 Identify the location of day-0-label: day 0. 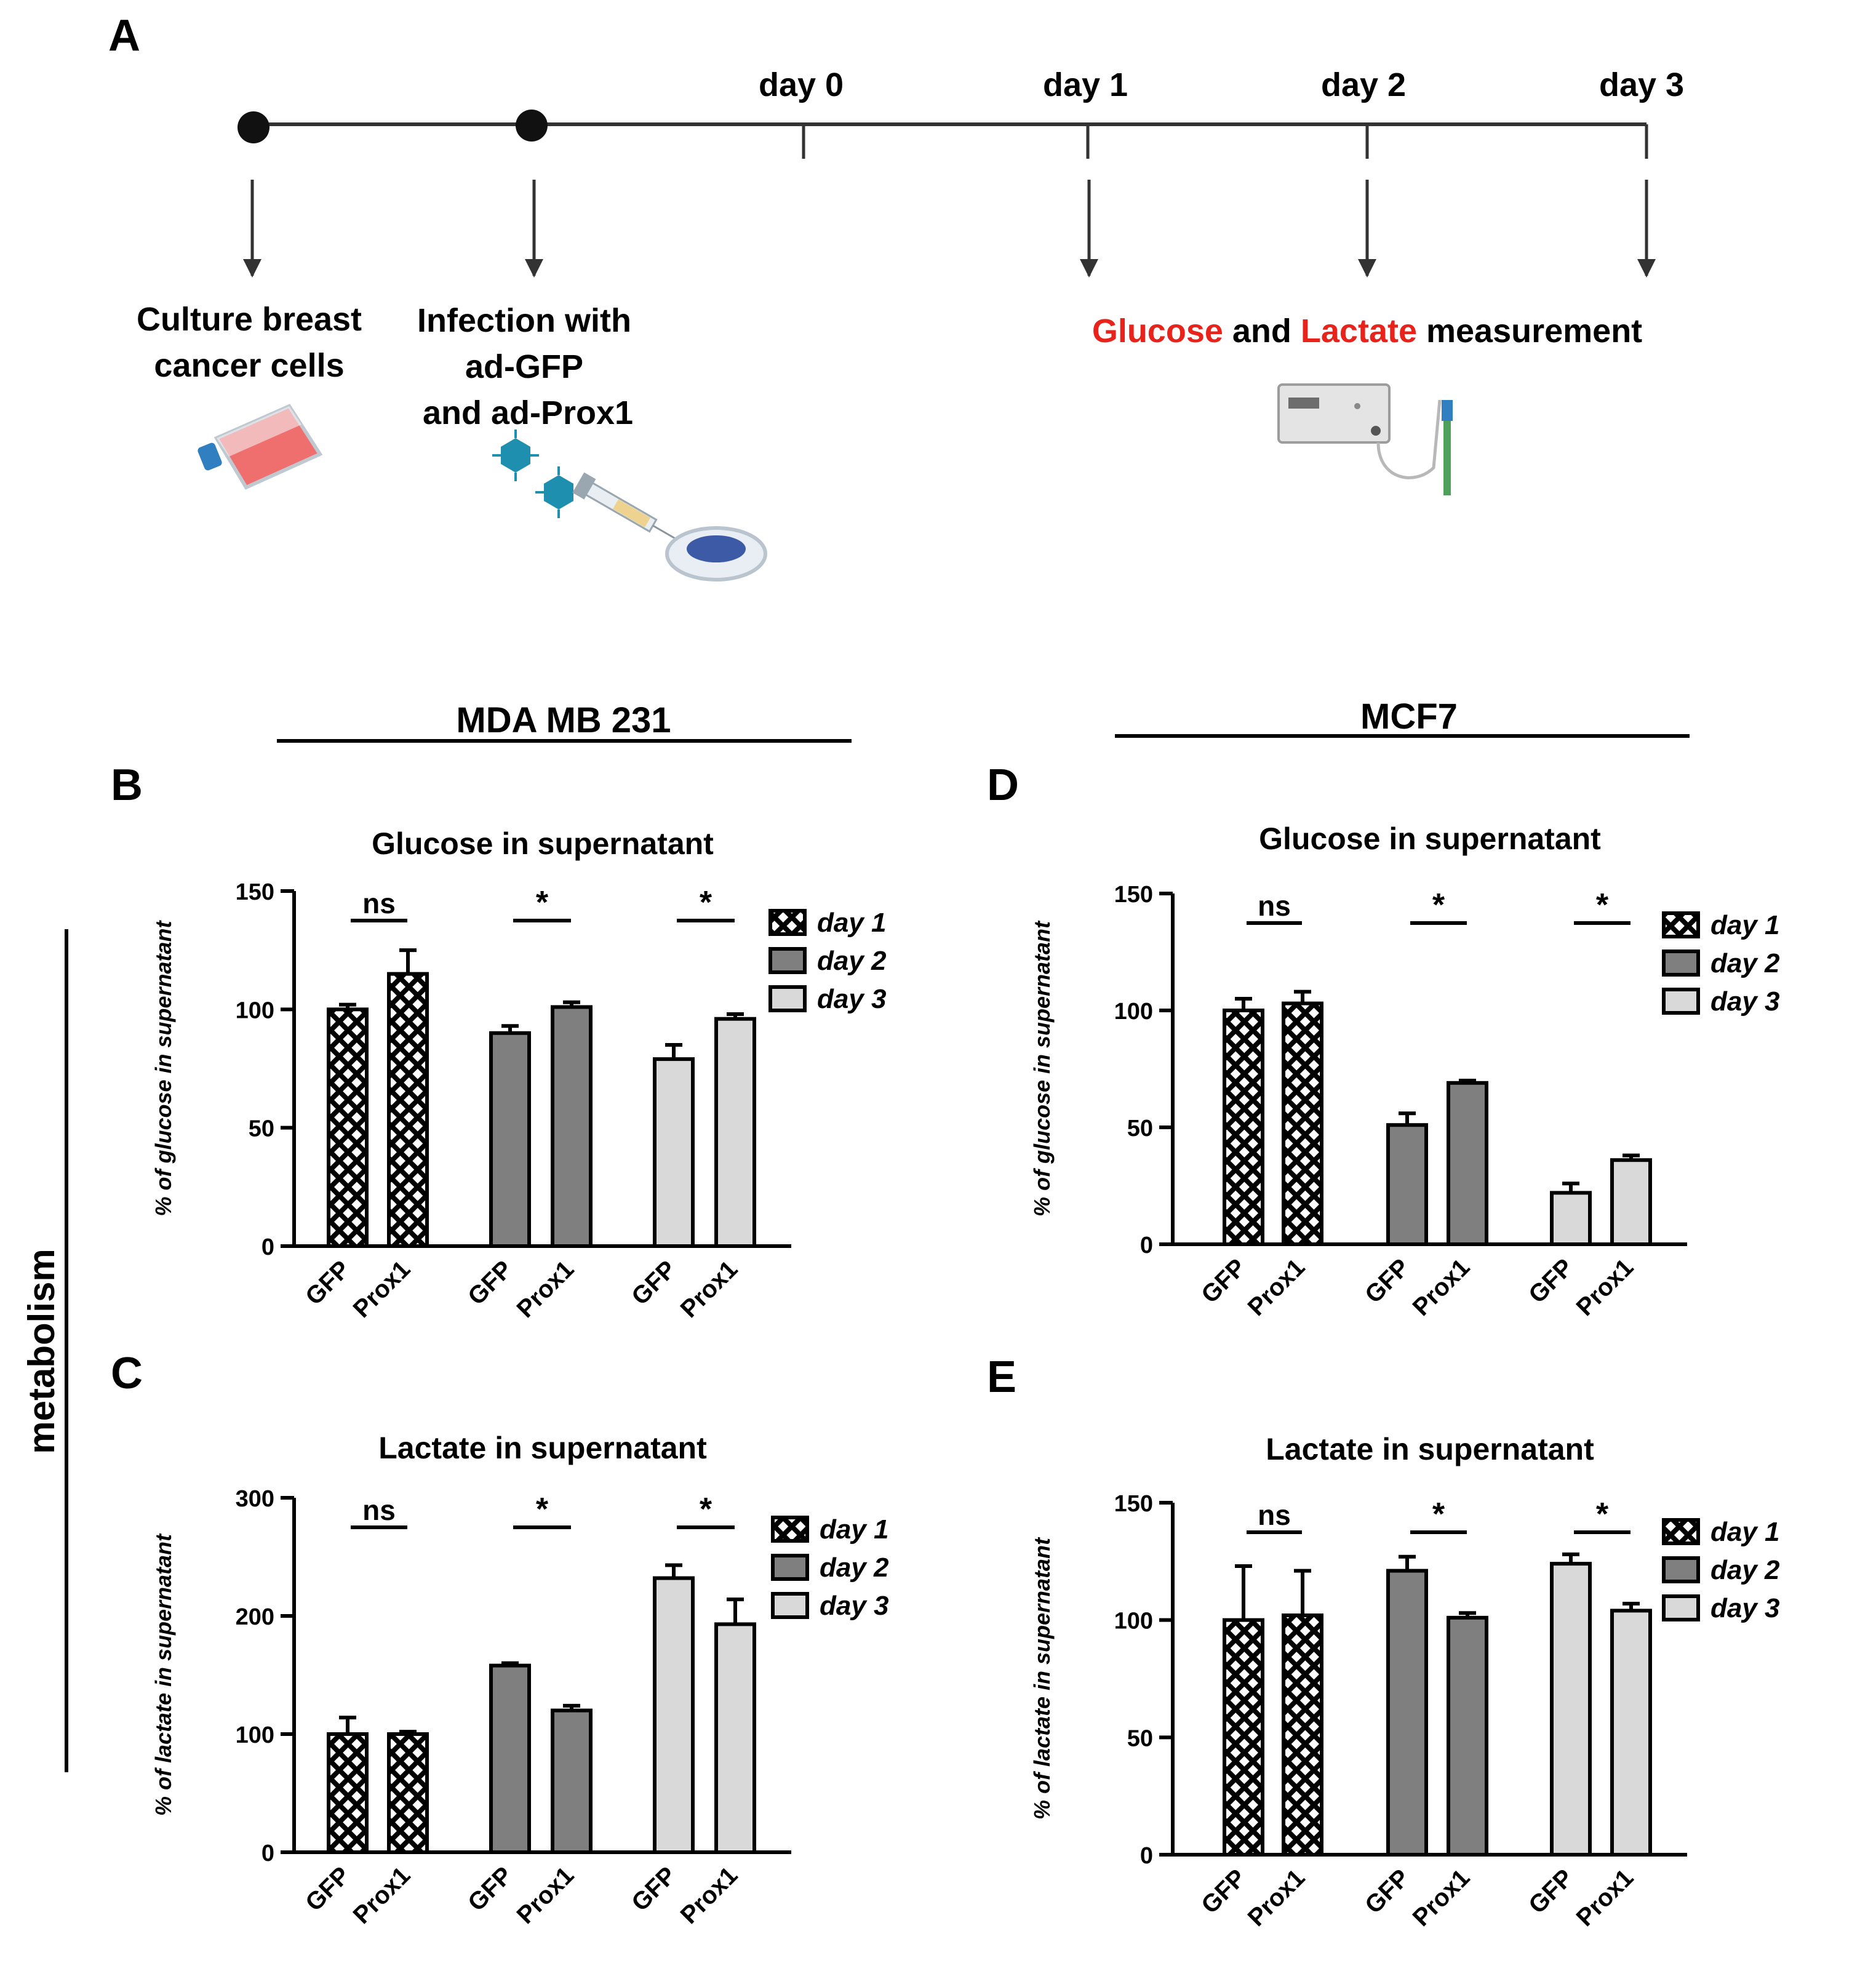
(801, 85).